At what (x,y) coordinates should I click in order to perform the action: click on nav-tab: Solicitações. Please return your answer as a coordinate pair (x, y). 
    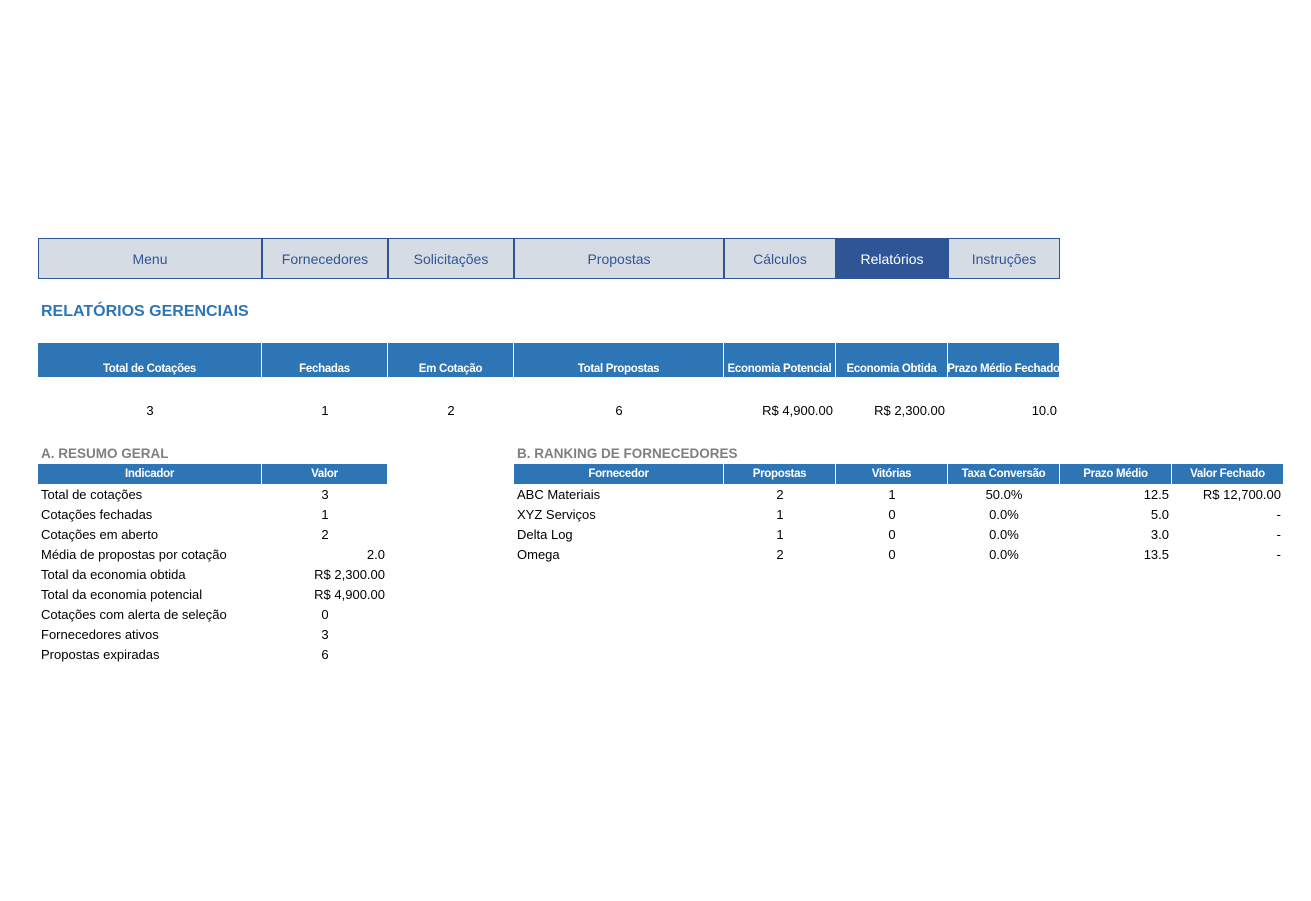
    Looking at the image, I should click on (451, 258).